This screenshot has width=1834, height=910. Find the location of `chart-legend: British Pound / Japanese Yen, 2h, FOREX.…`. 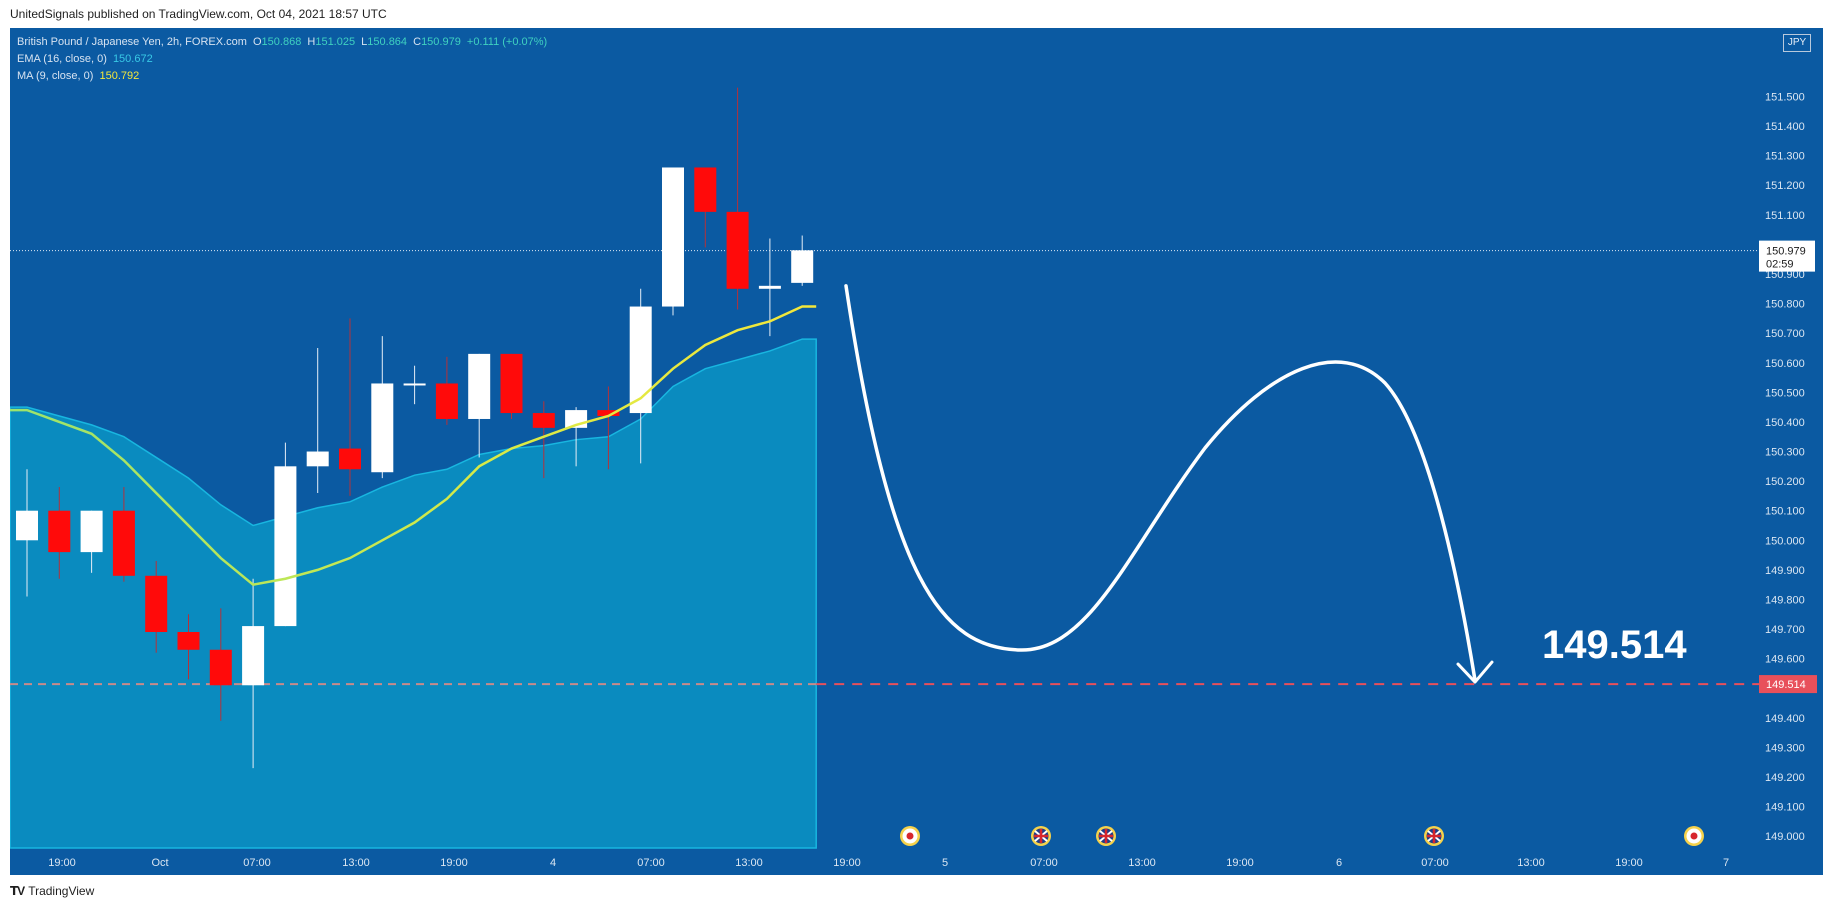

chart-legend: British Pound / Japanese Yen, 2h, FOREX.… is located at coordinates (283, 59).